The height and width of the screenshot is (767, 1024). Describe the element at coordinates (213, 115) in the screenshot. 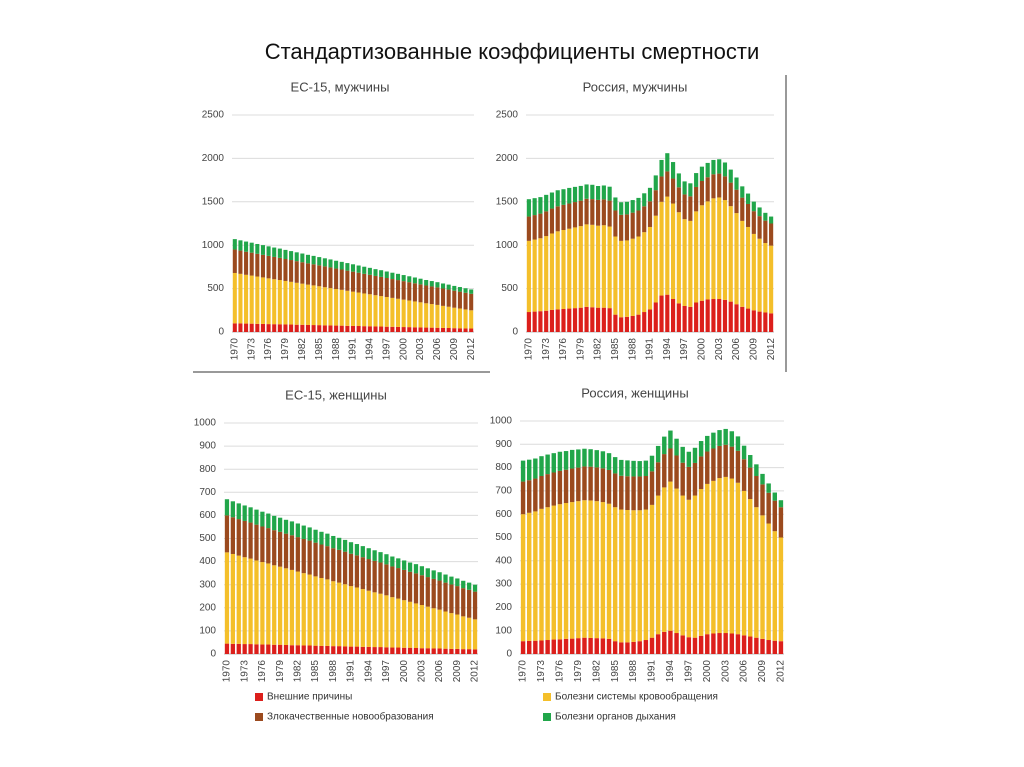

I see `y-tick-label: 2500` at that location.